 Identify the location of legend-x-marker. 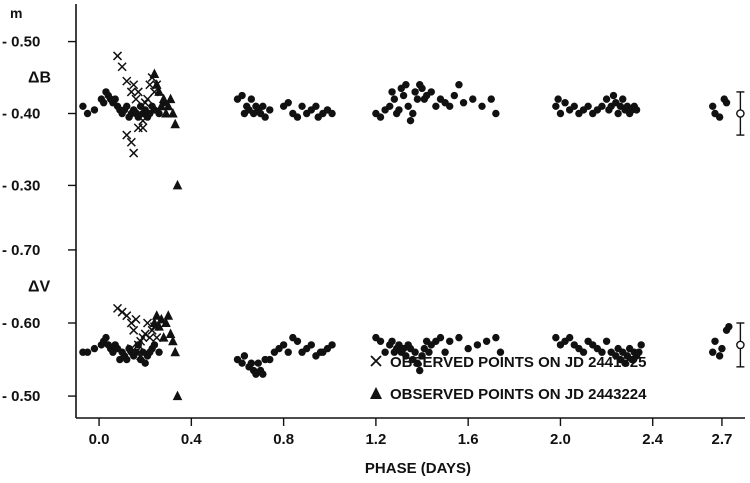
(376, 361).